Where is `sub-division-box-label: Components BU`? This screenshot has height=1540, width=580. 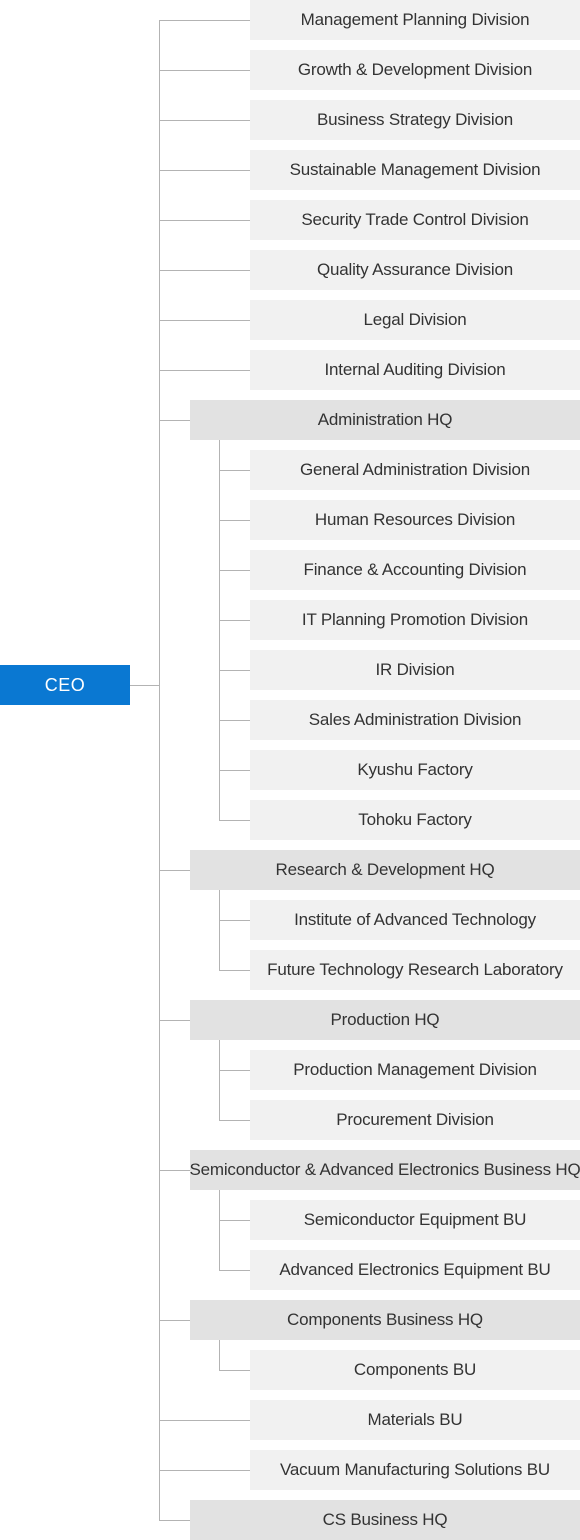
sub-division-box-label: Components BU is located at coordinates (415, 1369).